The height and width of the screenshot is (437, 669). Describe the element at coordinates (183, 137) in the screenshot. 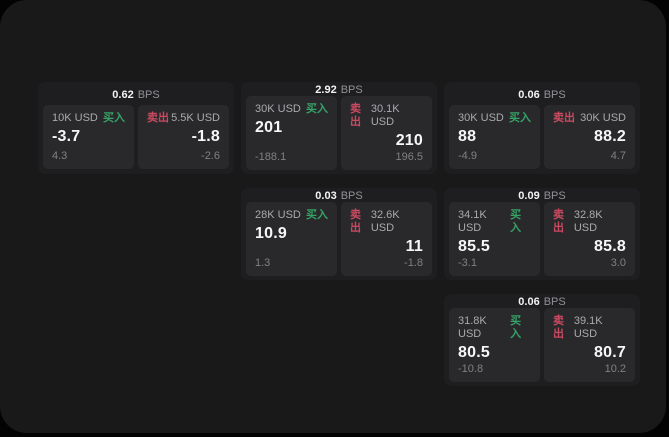

I see `sell-pane: 卖出 5.5K USD -1.8 -2.6` at that location.